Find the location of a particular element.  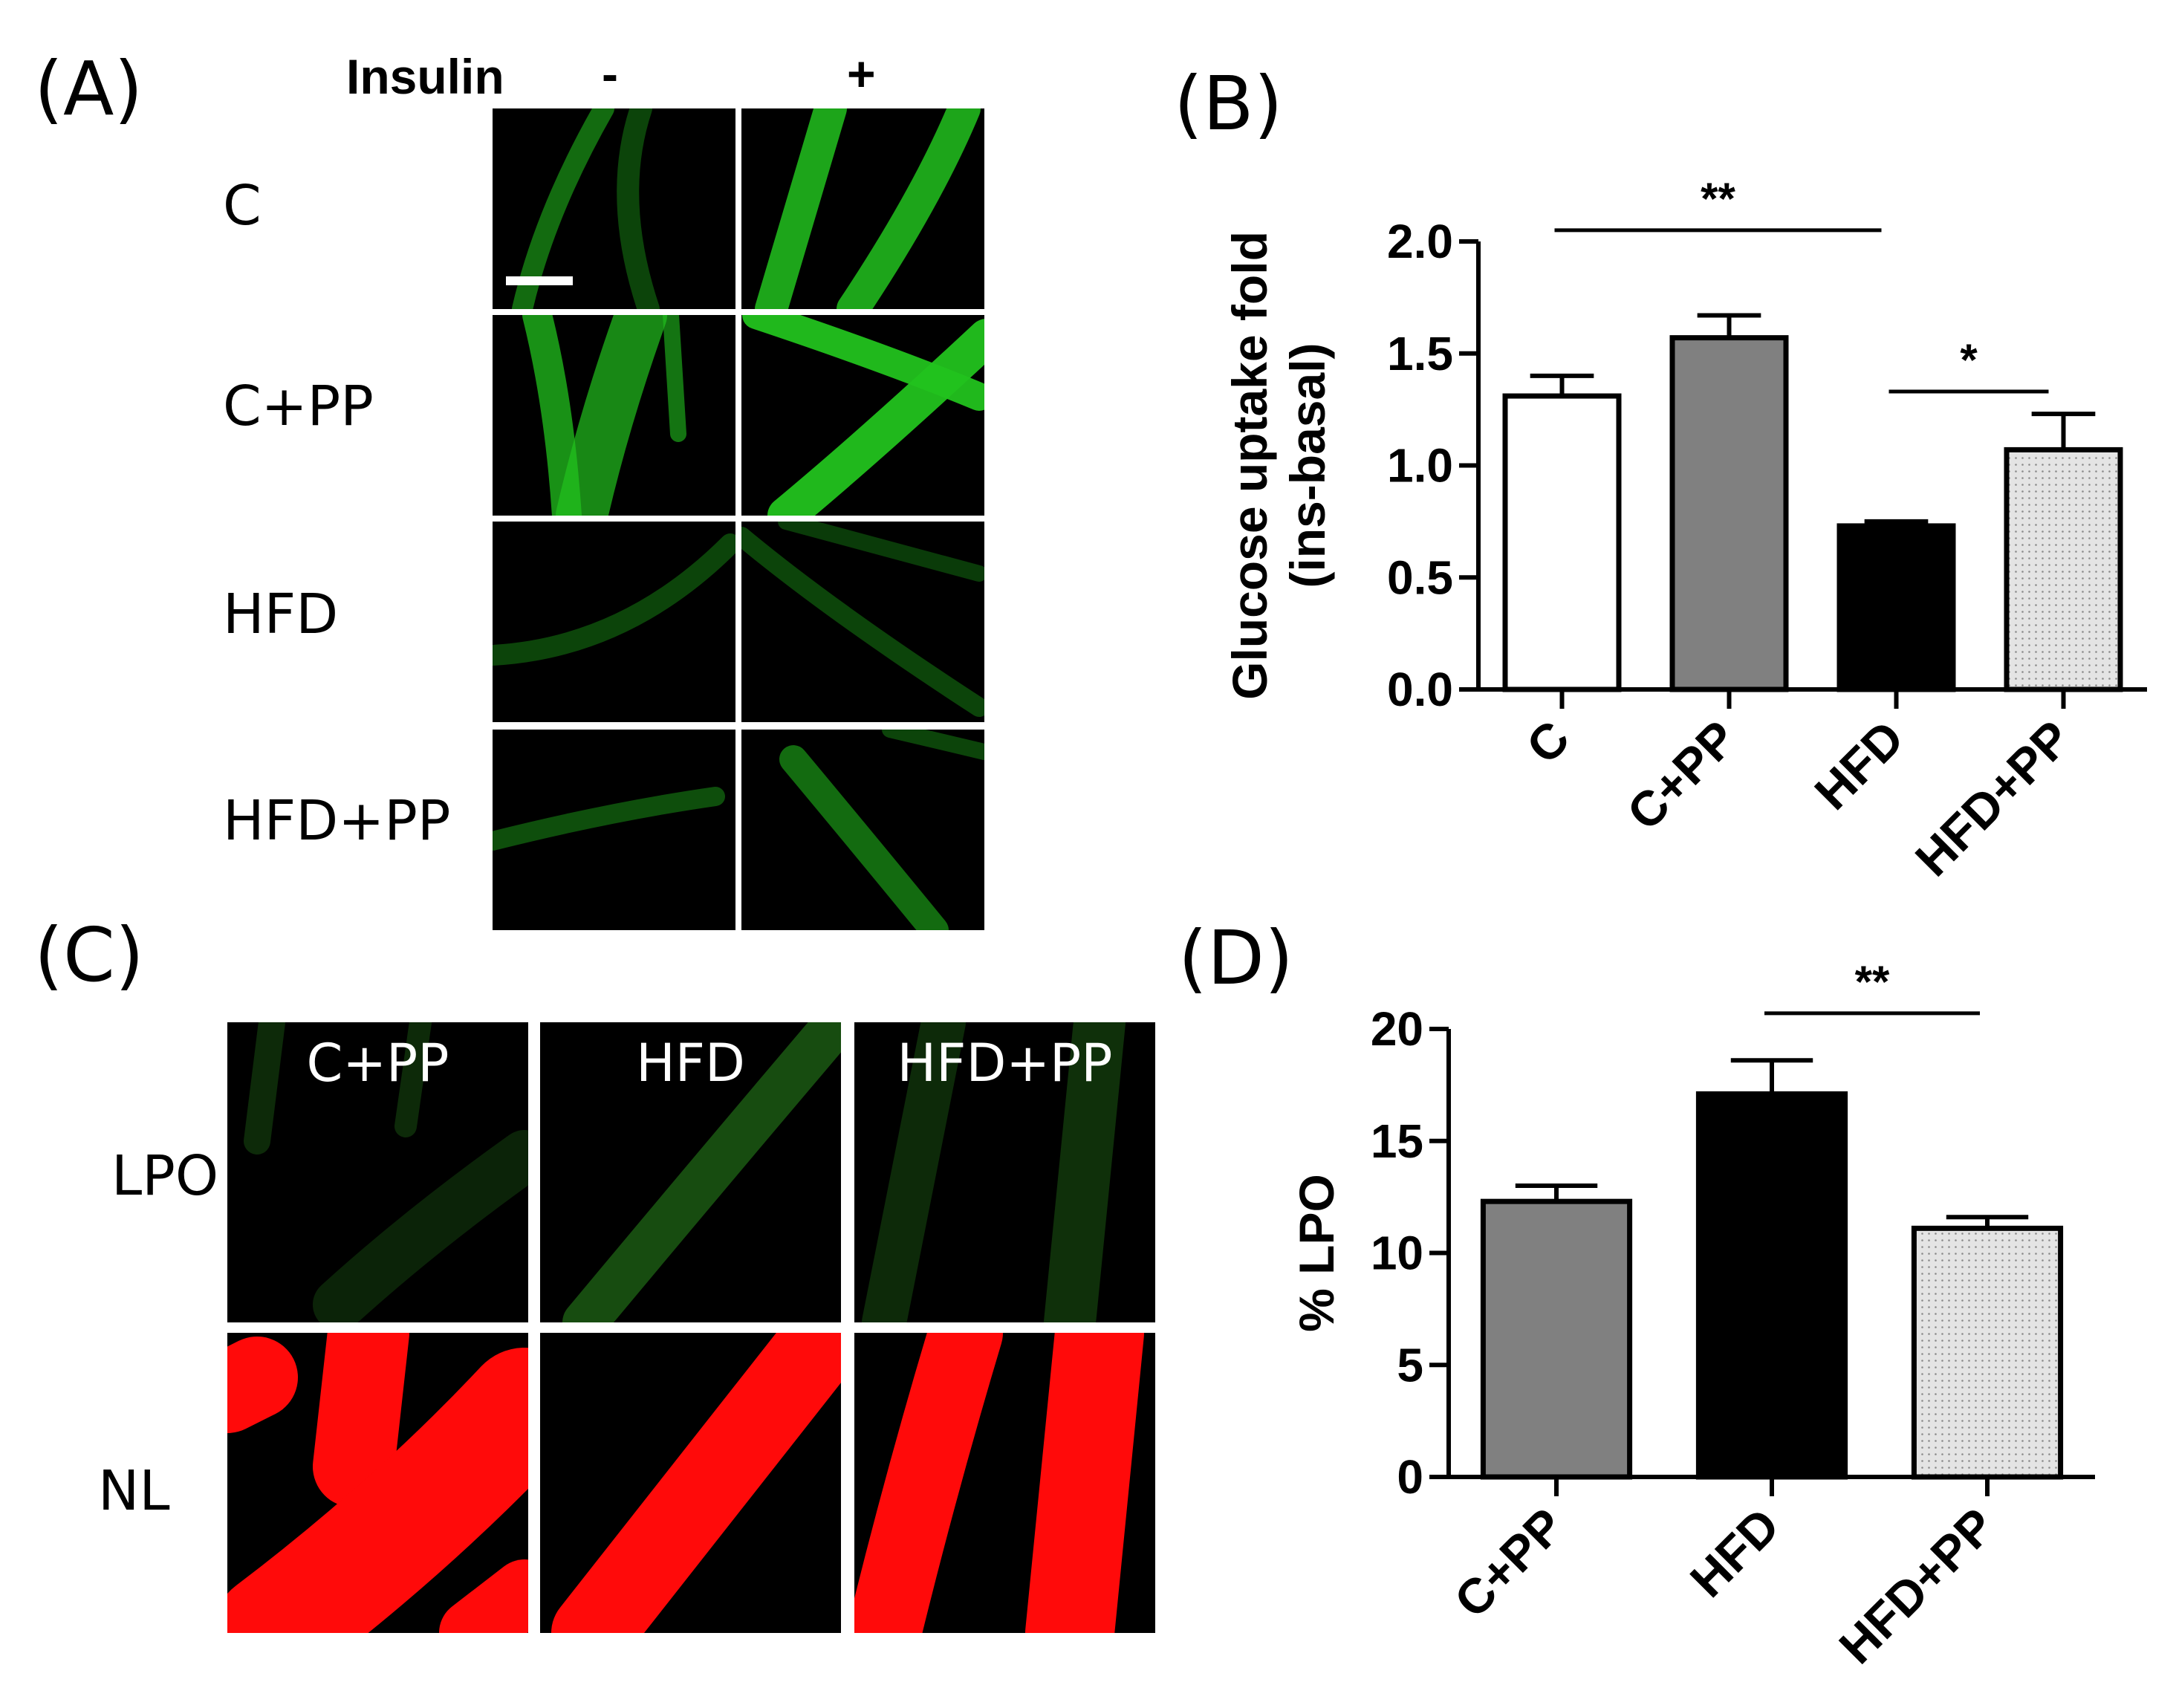

row-label-c: C is located at coordinates (242, 206).